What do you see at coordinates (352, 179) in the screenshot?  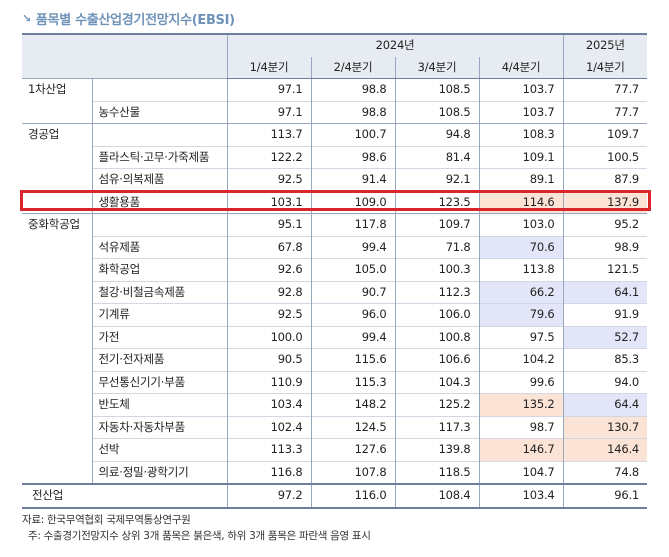 I see `value-cell: 91.4` at bounding box center [352, 179].